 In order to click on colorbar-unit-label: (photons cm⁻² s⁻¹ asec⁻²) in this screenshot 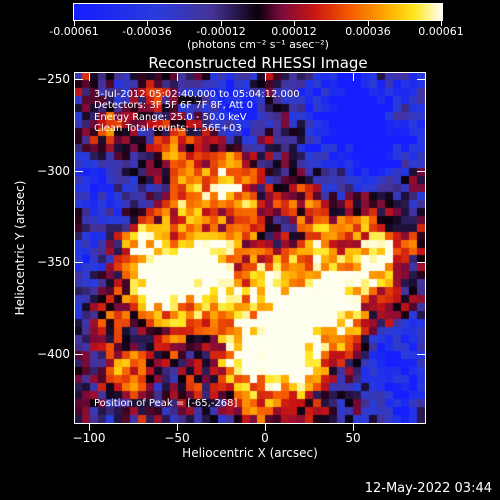, I will do `click(258, 44)`.